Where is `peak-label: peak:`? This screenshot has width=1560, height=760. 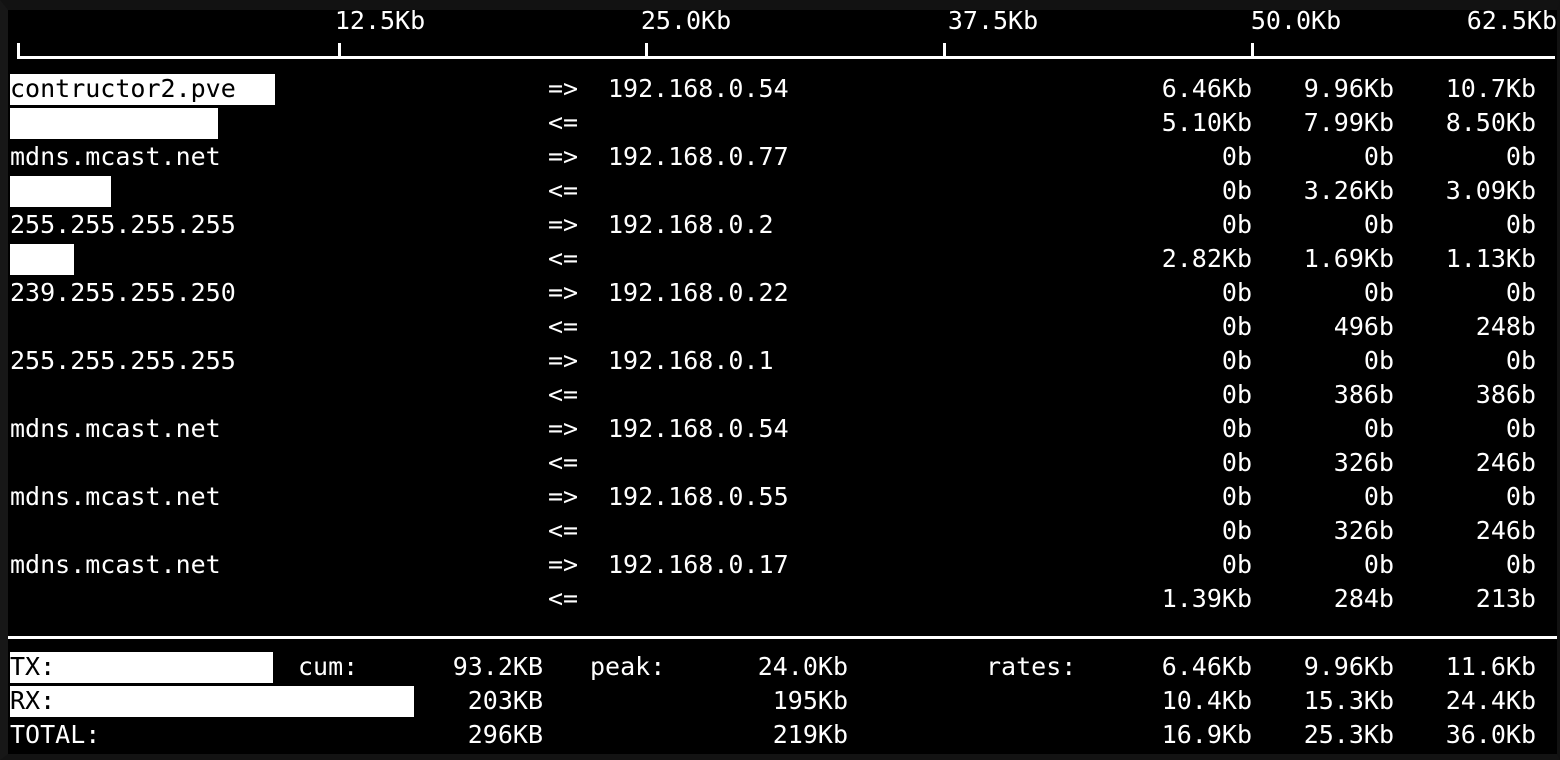
peak-label: peak: is located at coordinates (628, 666).